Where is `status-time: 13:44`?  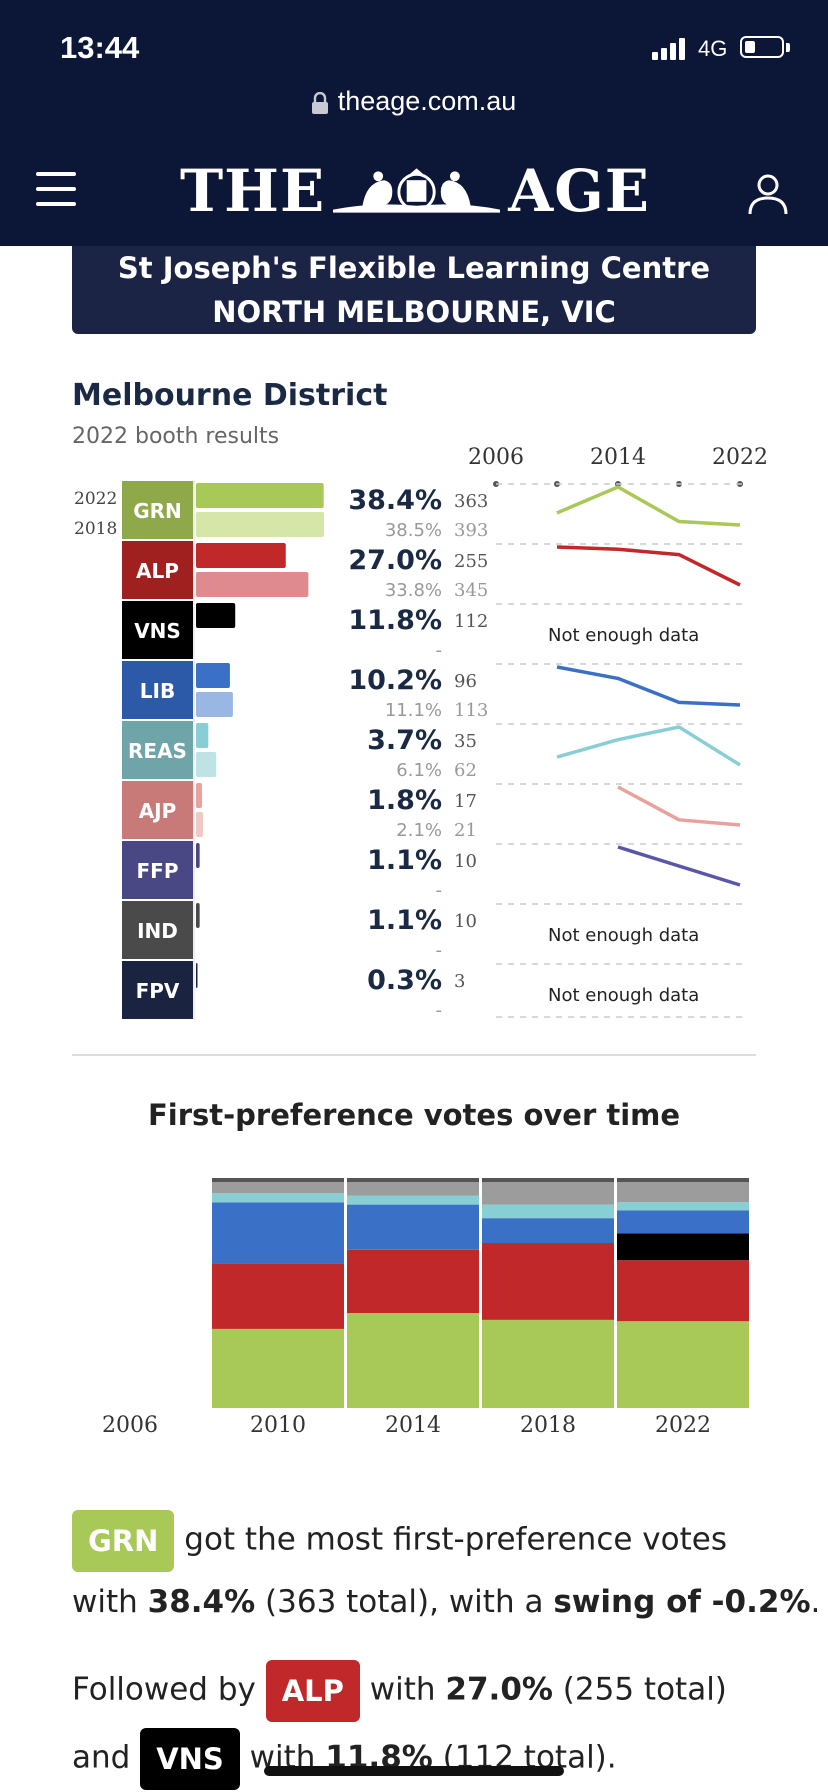
status-time: 13:44 is located at coordinates (100, 47).